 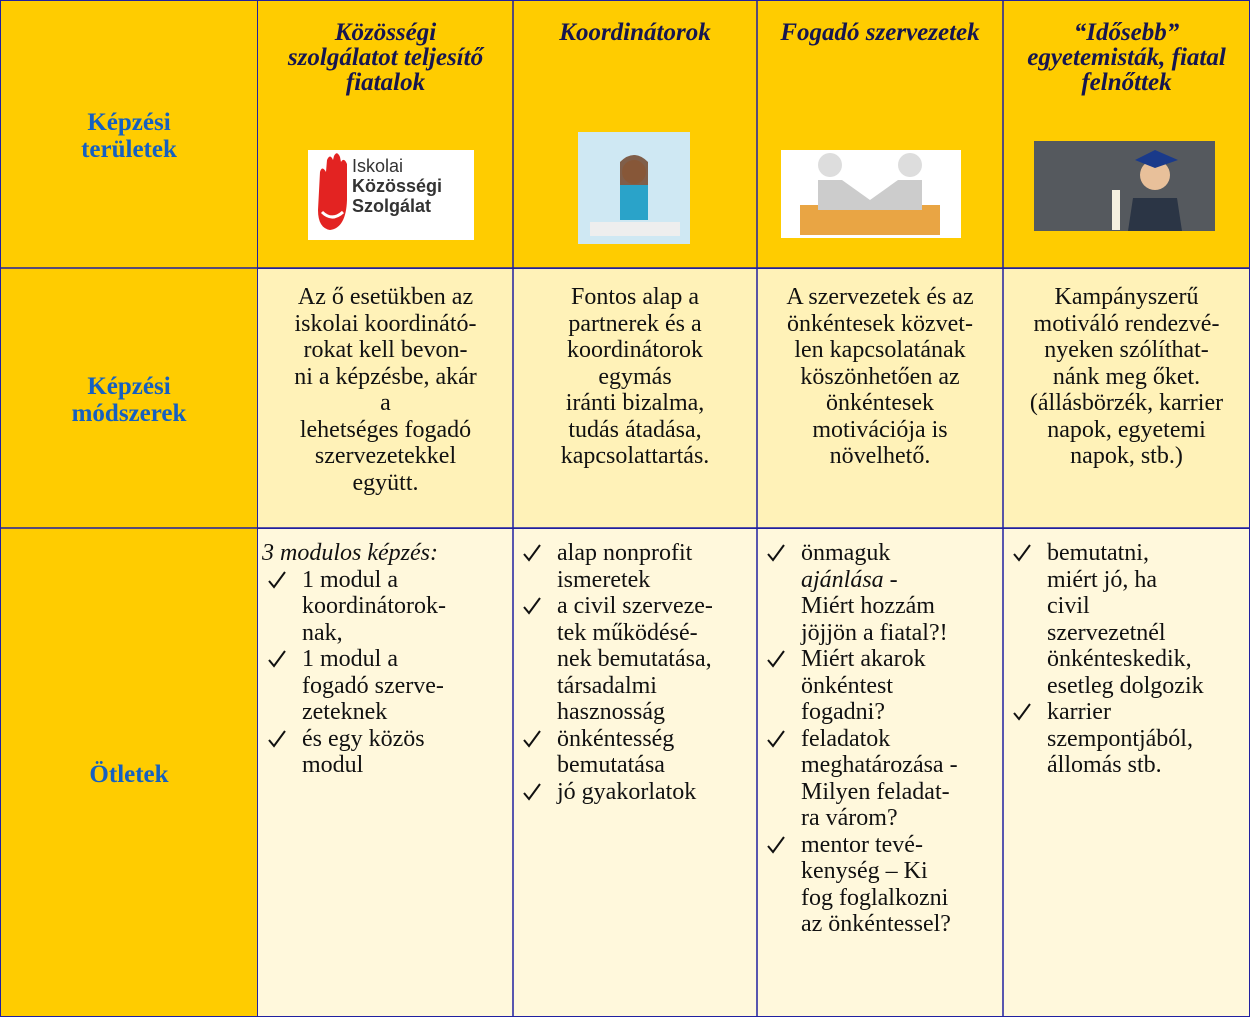 I want to click on method-line: len kapcsolatának, so click(x=880, y=350).